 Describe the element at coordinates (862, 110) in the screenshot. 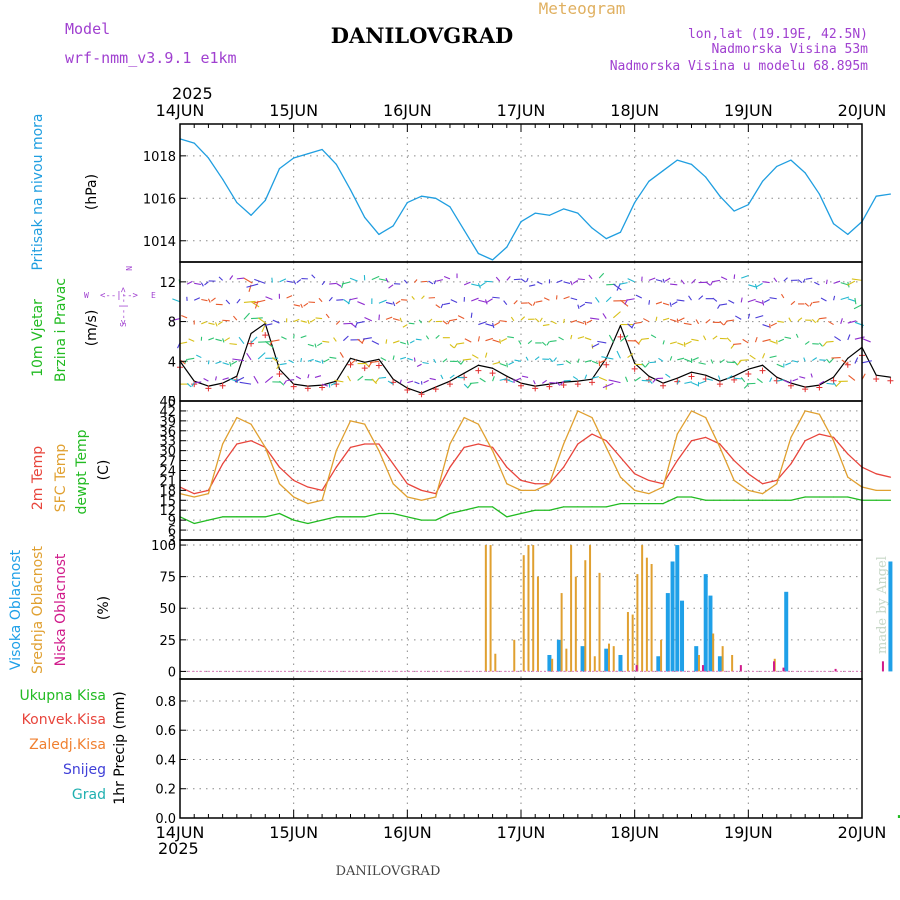

I see `date-label-top: 20JUN` at that location.